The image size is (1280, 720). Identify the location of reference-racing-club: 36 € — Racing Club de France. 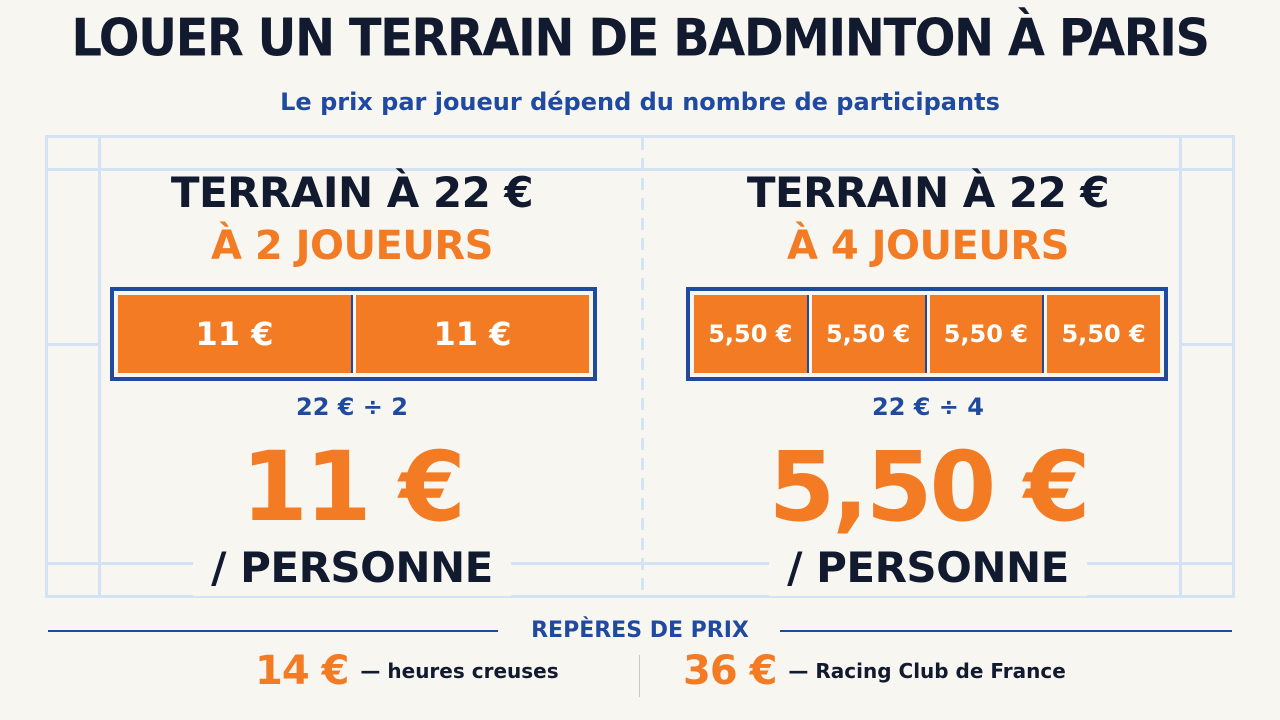
(874, 671).